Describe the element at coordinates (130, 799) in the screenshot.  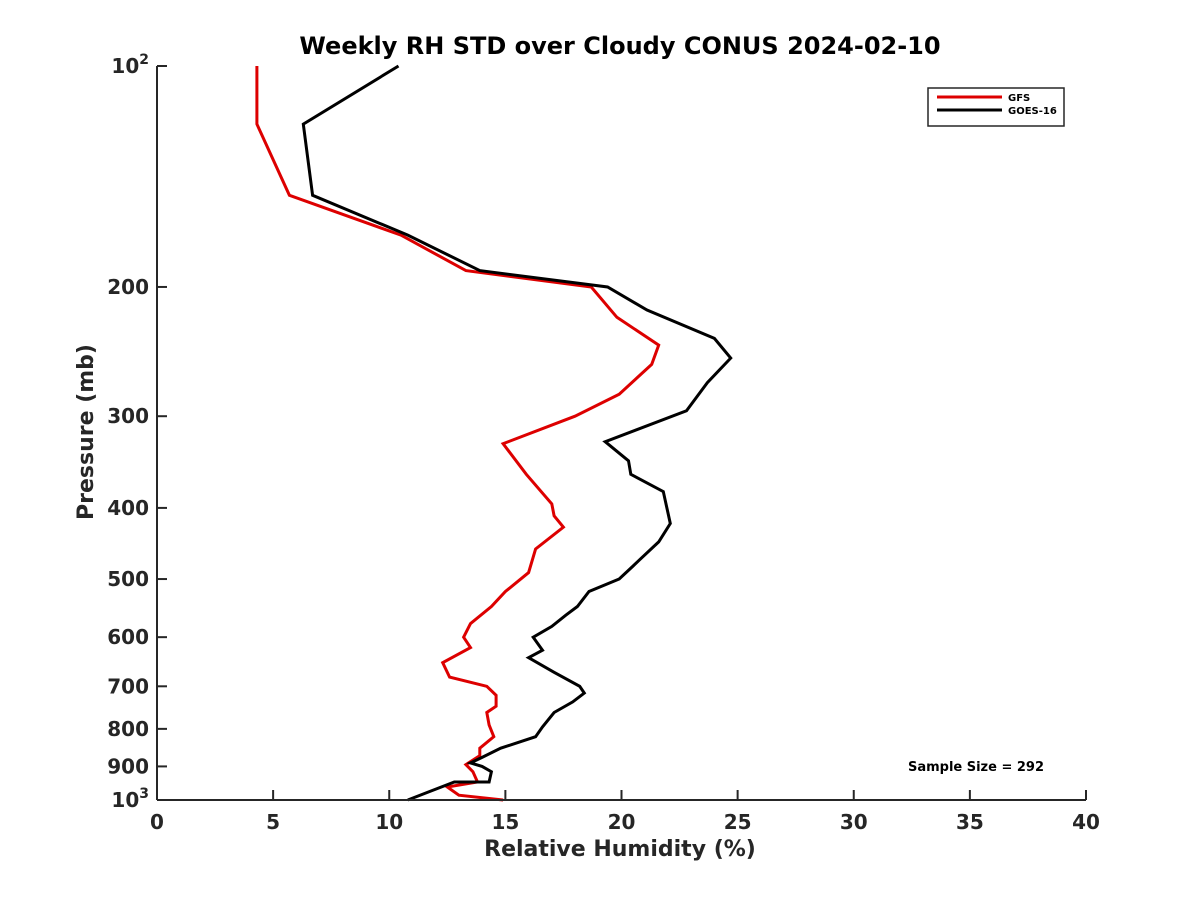
I see `y-tick-label: 10³` at that location.